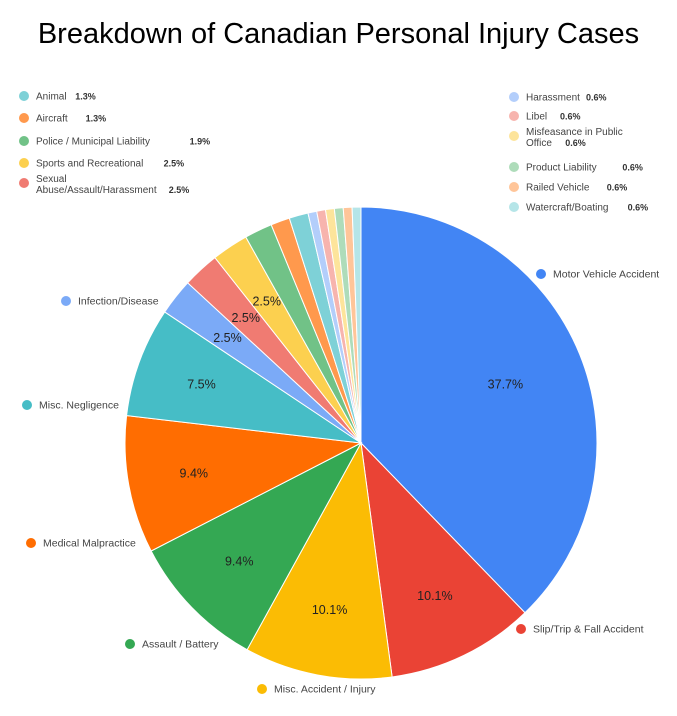 The width and height of the screenshot is (677, 716). What do you see at coordinates (319, 560) in the screenshot?
I see `pie-slice-misc-accident-injury` at bounding box center [319, 560].